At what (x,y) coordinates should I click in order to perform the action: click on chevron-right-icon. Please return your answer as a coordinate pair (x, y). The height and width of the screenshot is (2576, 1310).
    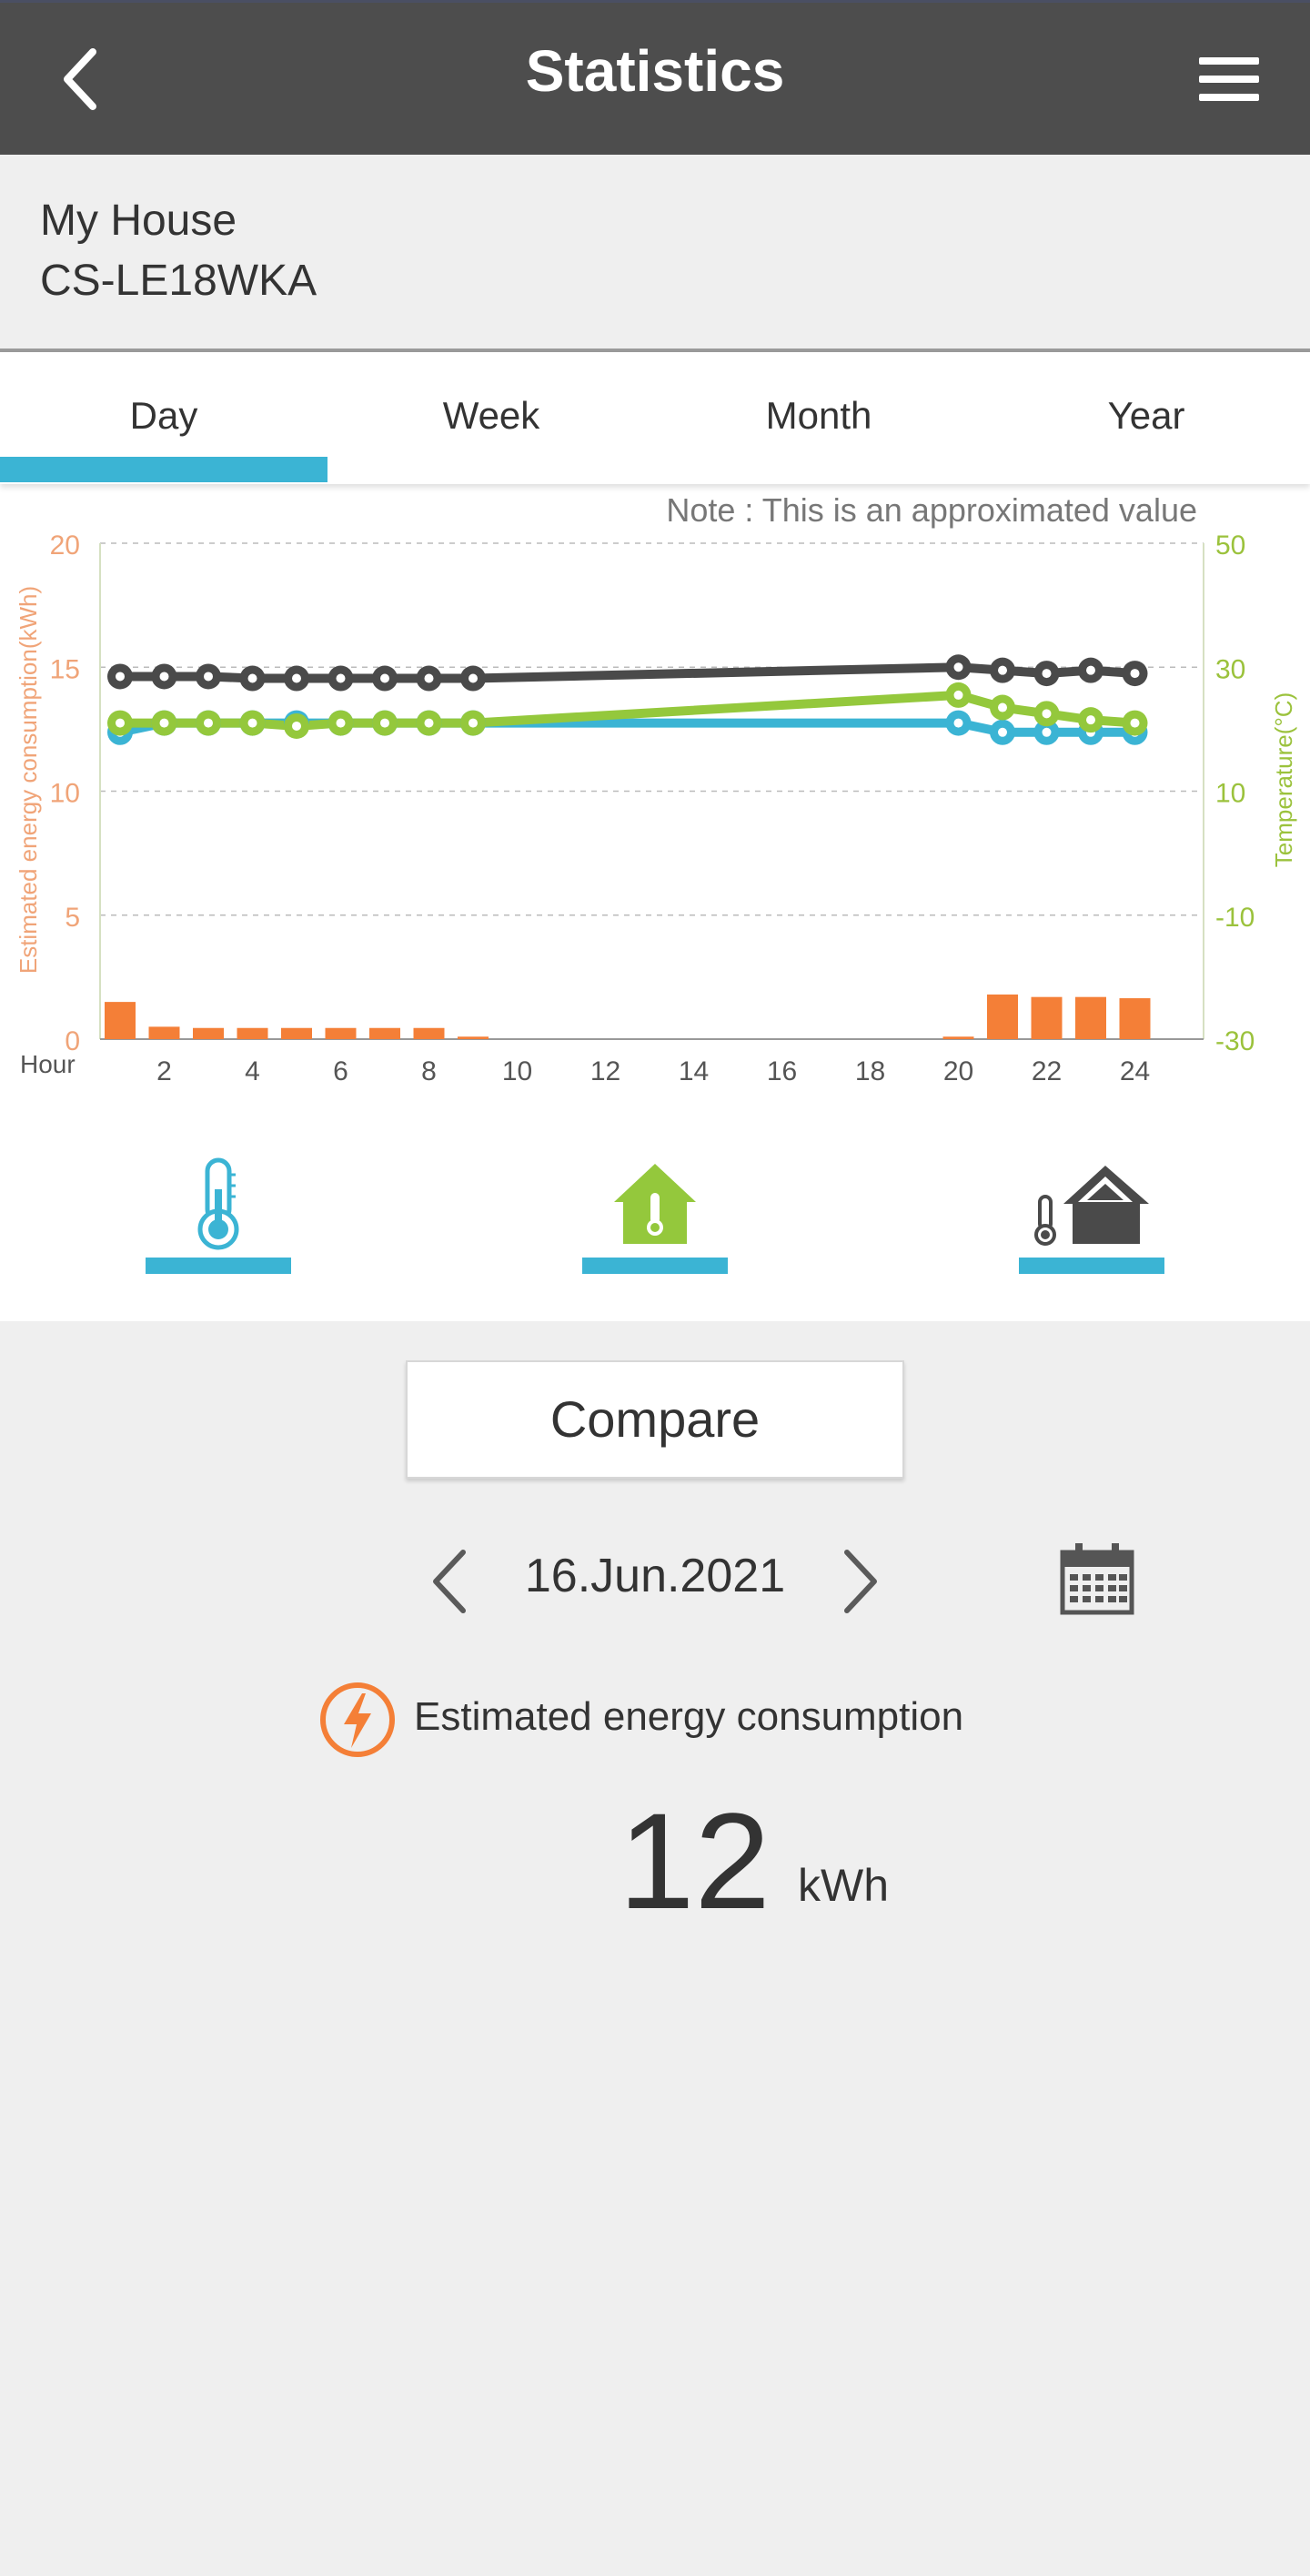
    Looking at the image, I should click on (861, 1581).